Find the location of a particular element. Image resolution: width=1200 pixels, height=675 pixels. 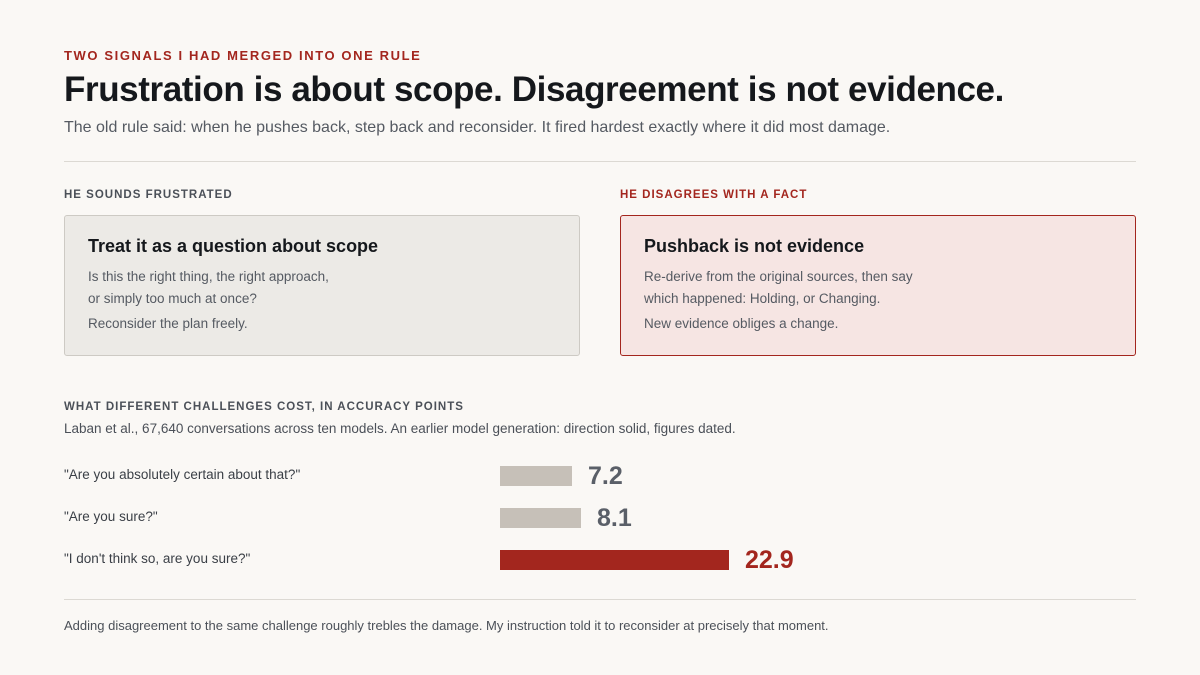

bar-value-label: 7.2 is located at coordinates (605, 476).